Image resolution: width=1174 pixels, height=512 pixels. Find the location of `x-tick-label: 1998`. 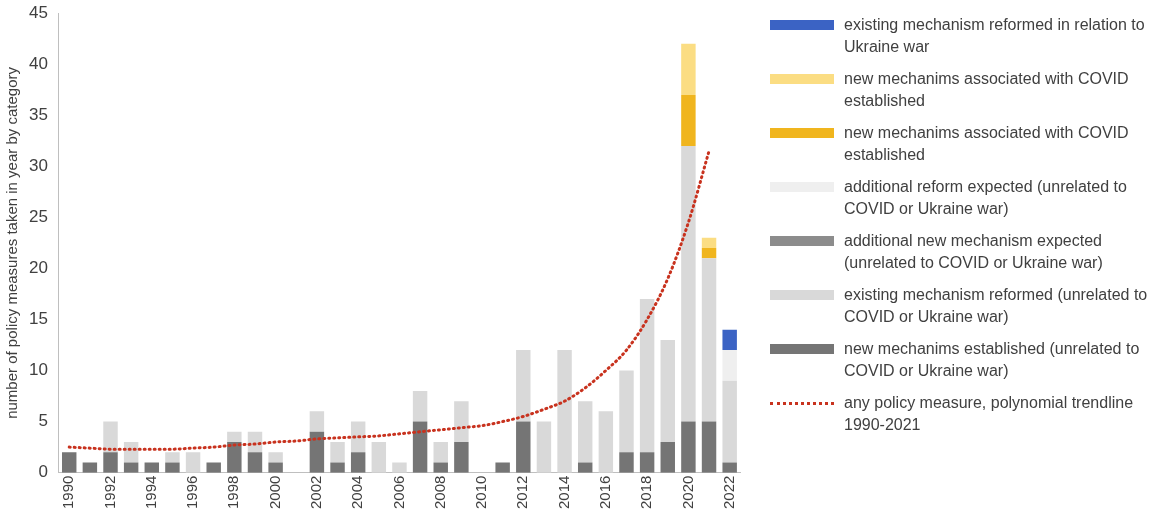

x-tick-label: 1998 is located at coordinates (233, 492).